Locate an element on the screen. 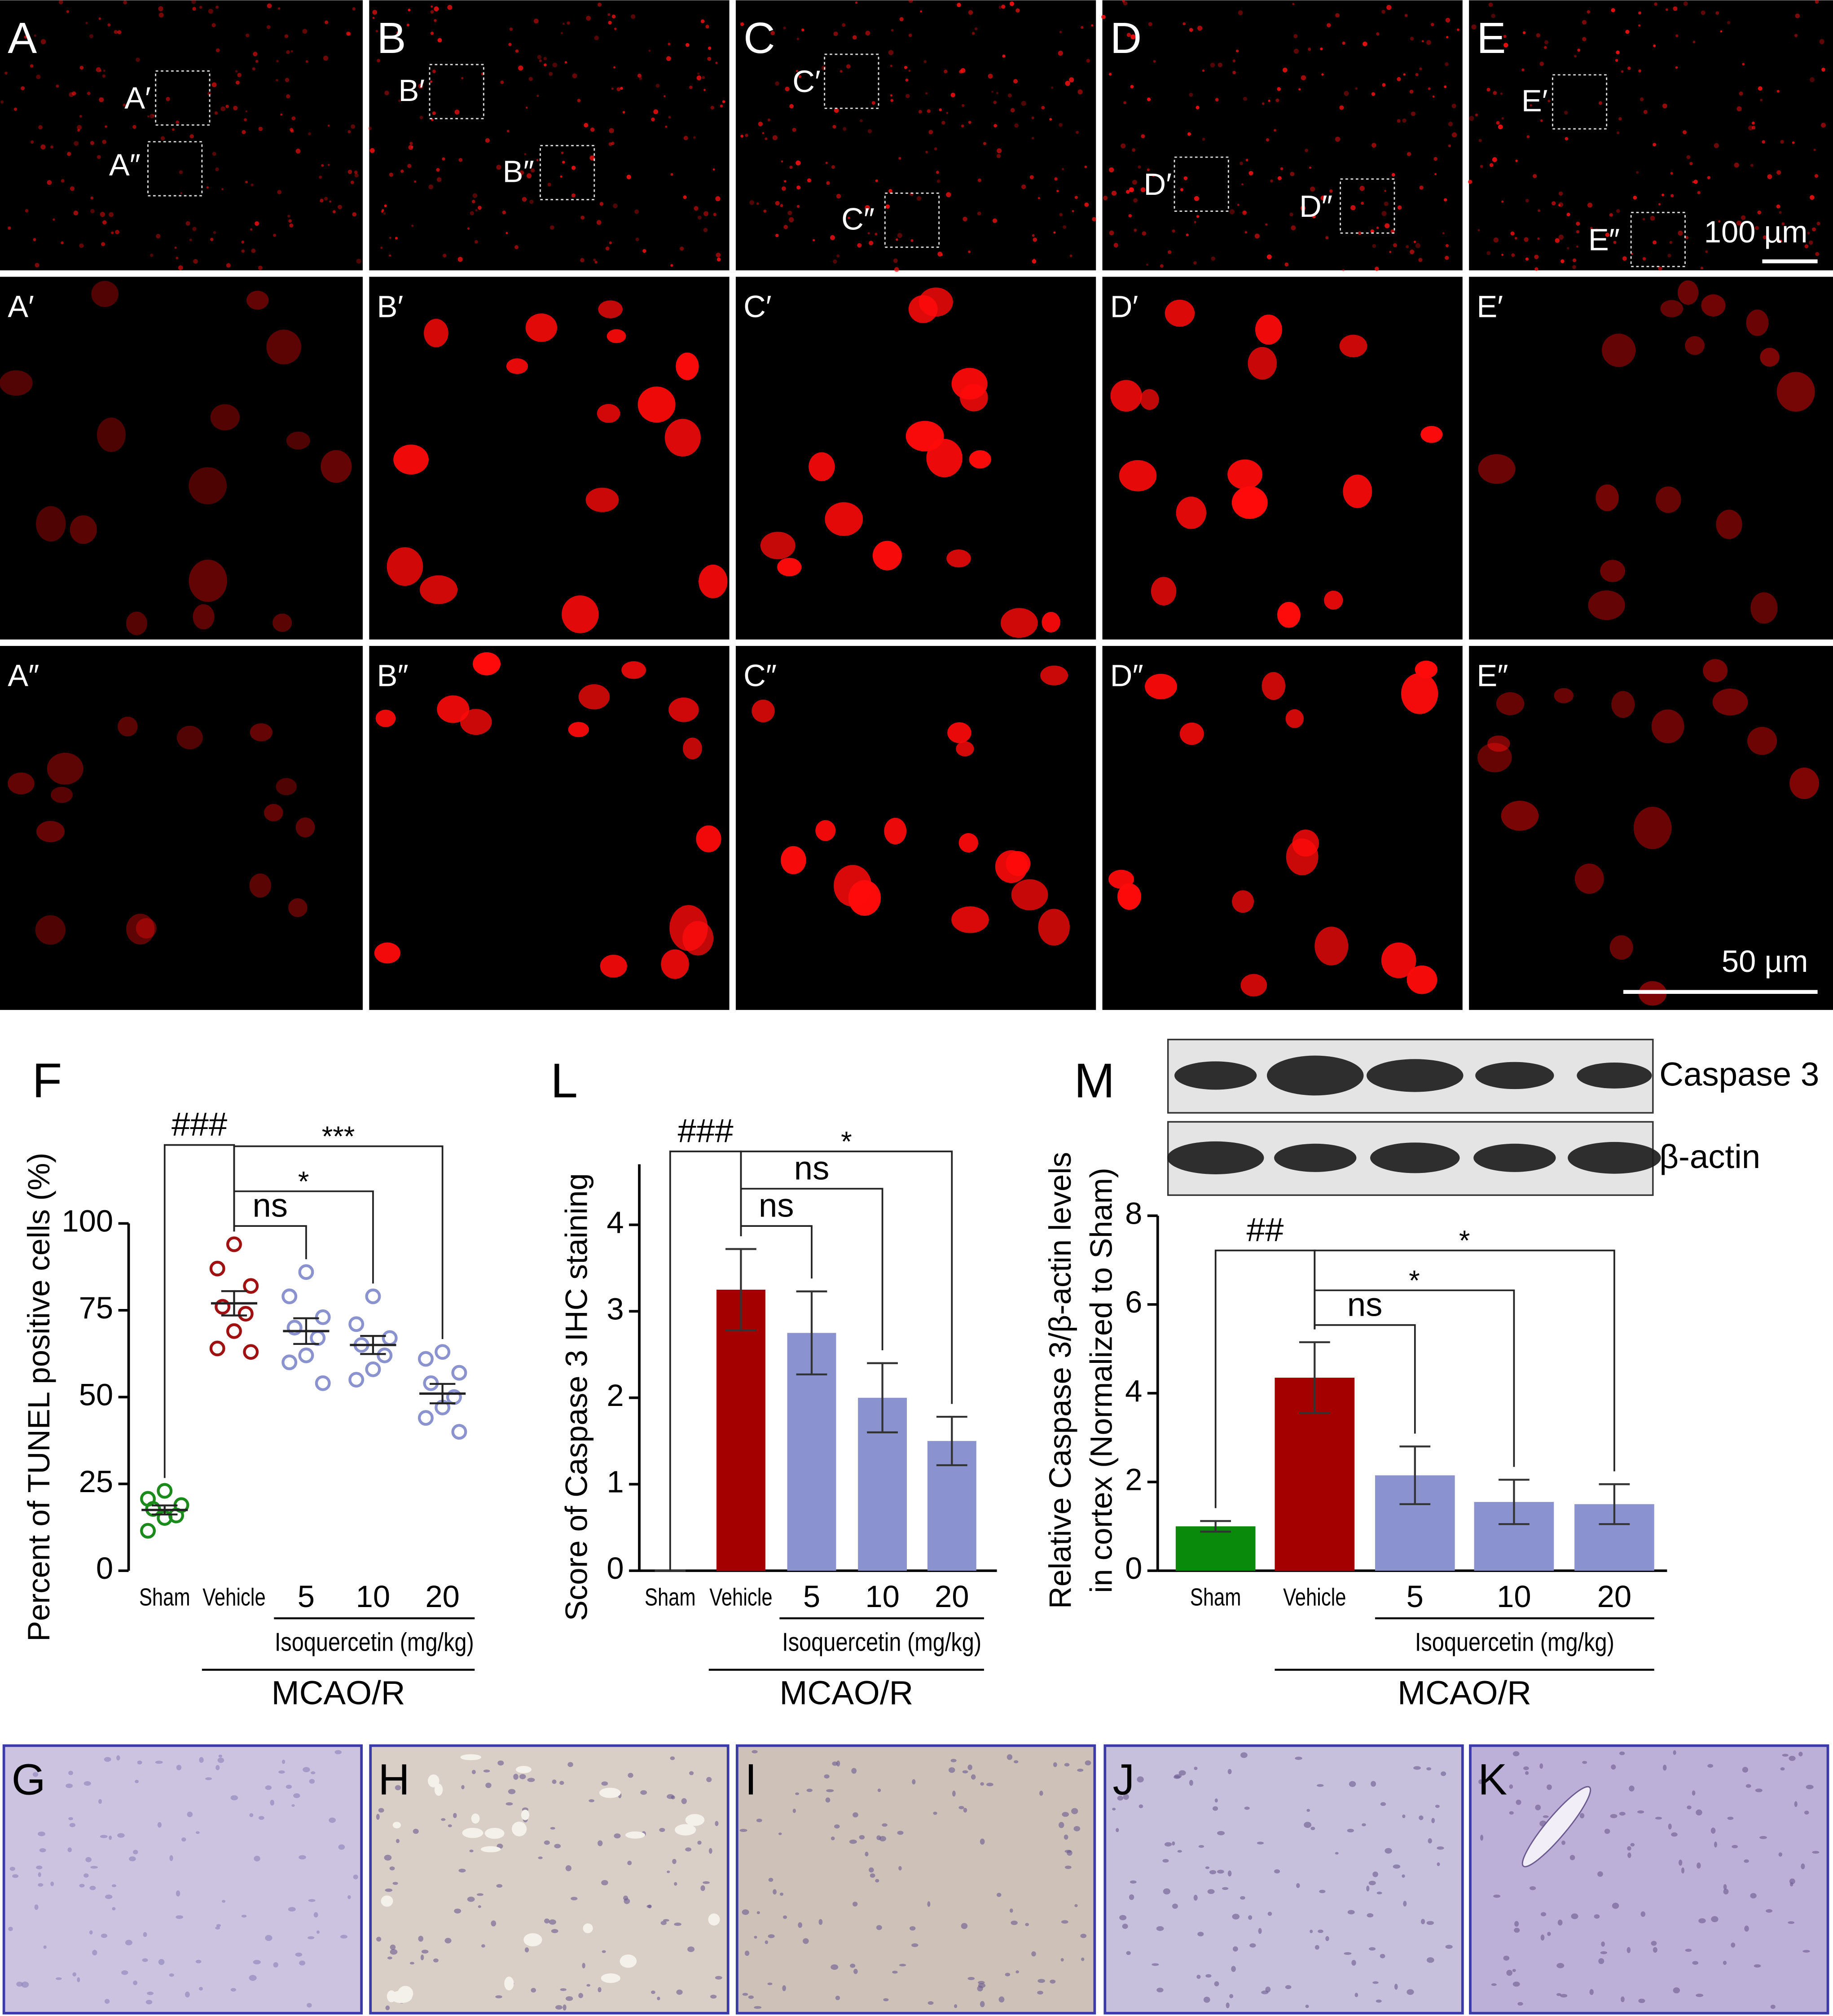  micrograph-background is located at coordinates (1651, 135).